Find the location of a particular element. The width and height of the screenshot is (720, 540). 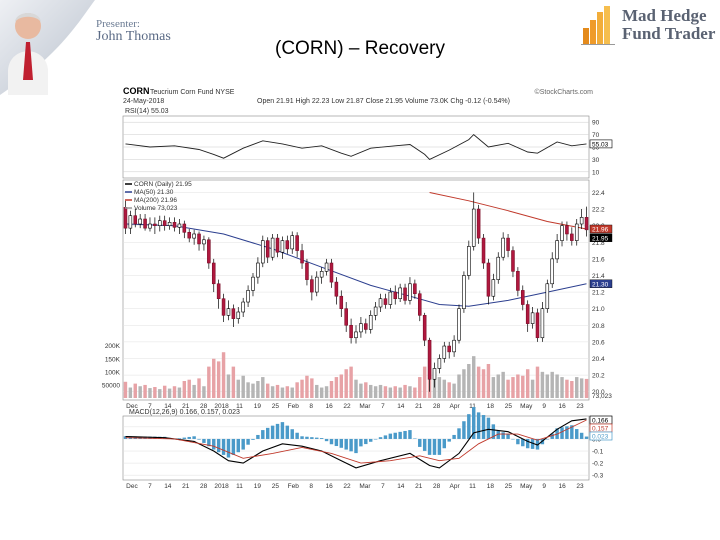

x-tick-label: 22 is located at coordinates (347, 406).